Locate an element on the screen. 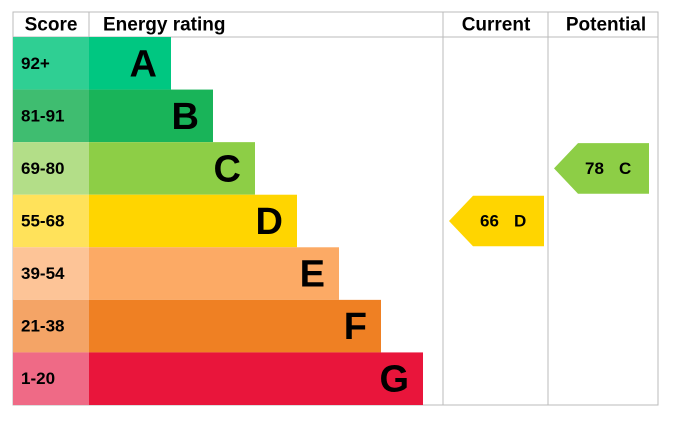  rating-letter: D is located at coordinates (269, 222).